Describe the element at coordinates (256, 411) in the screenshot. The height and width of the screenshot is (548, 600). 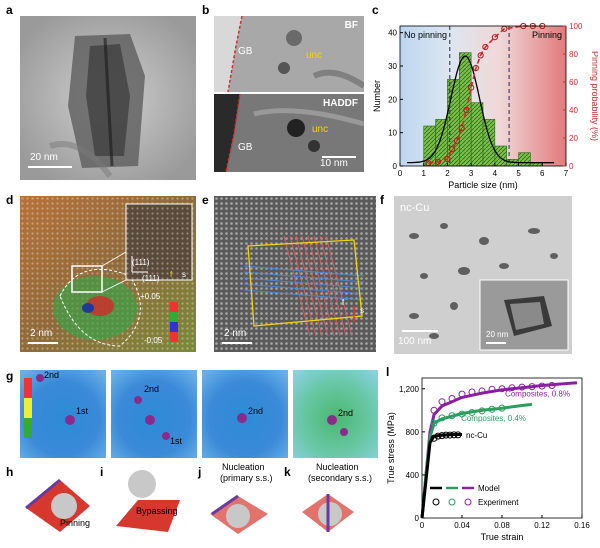
I see `g-label-2nd-c: 2nd` at that location.